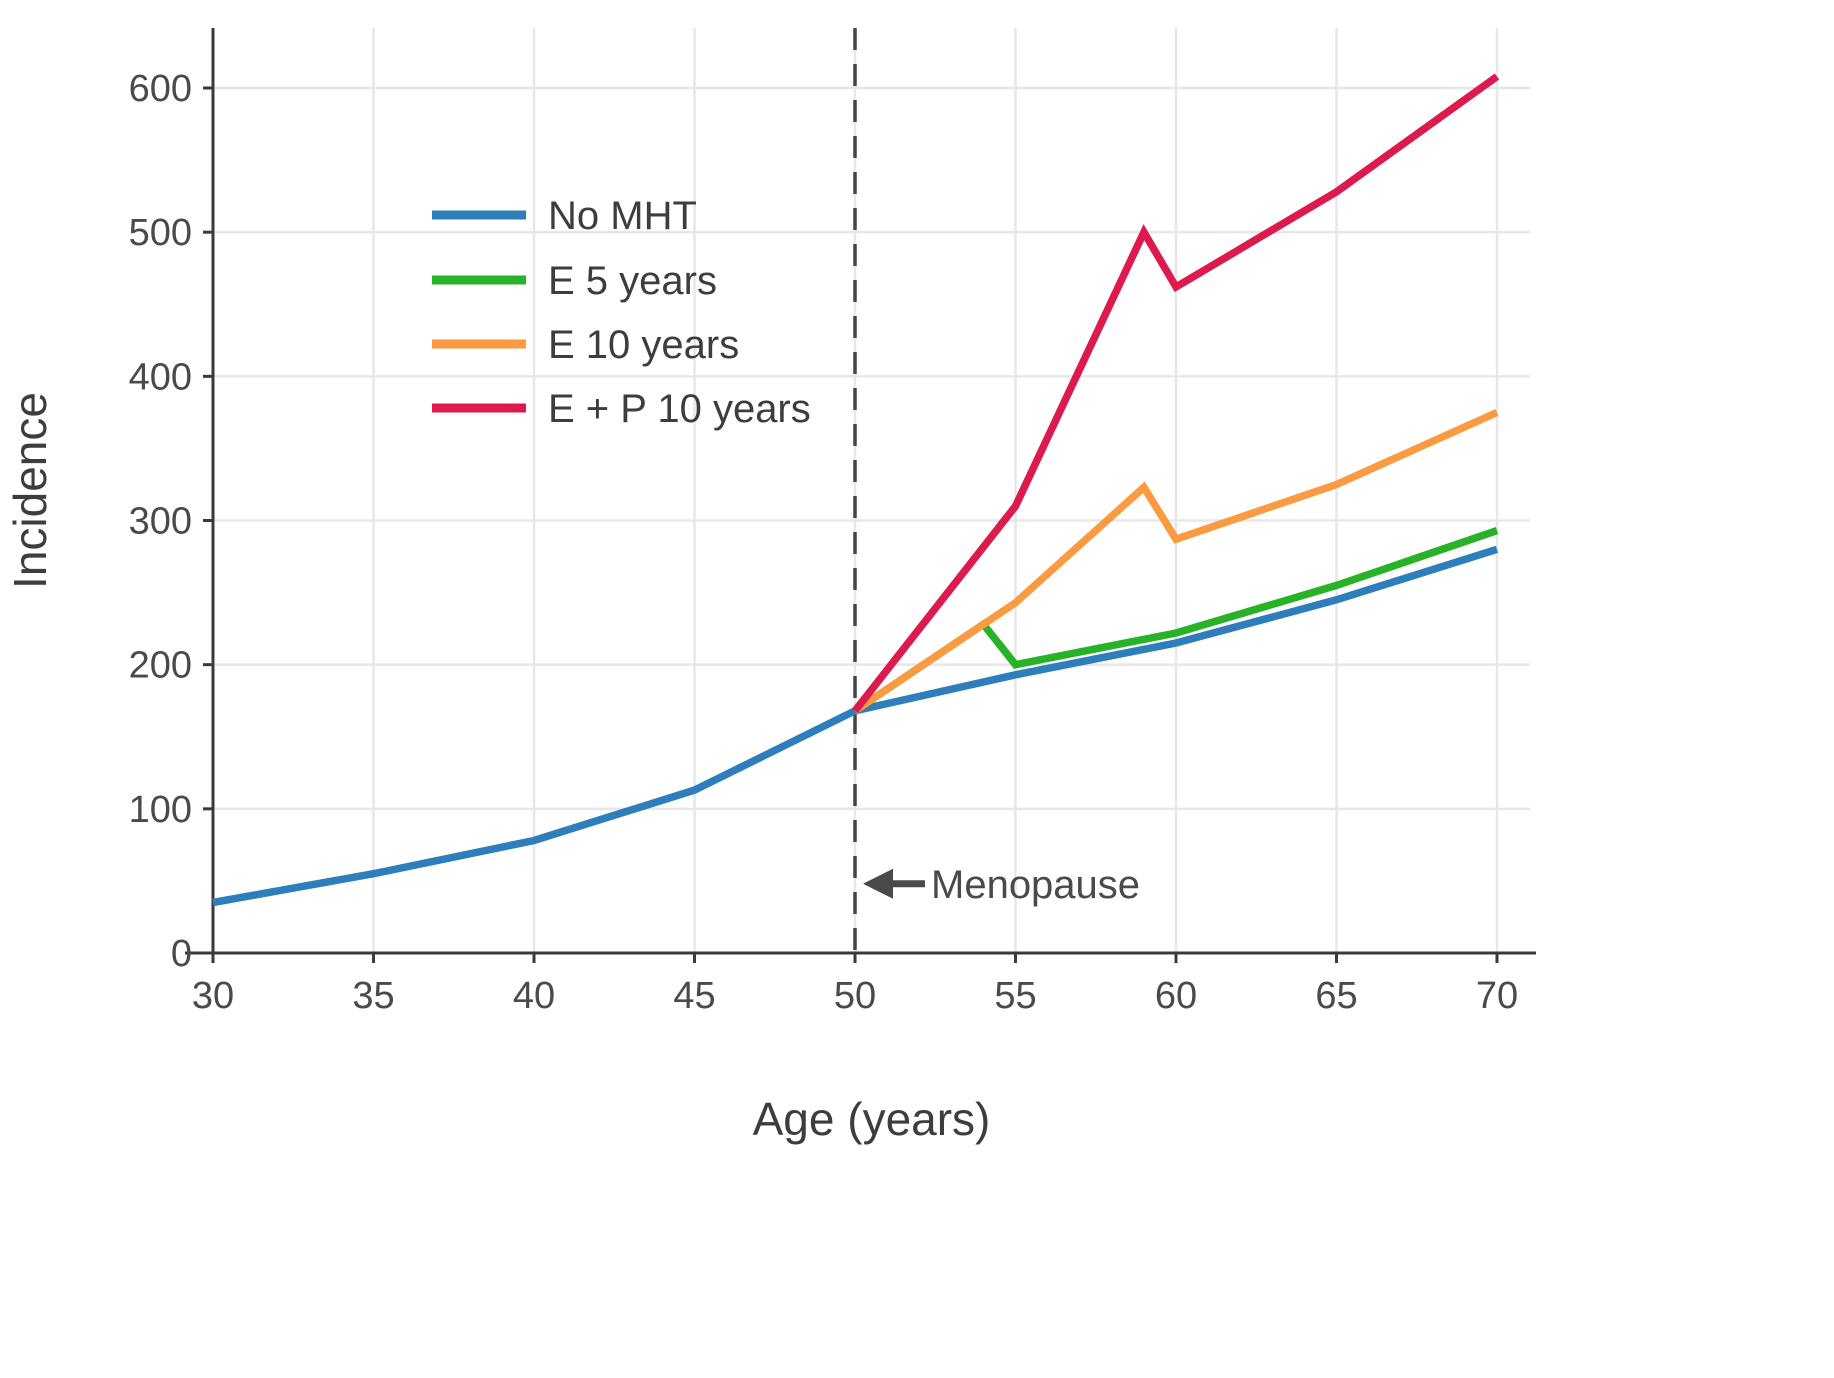 This screenshot has height=1378, width=1834. Describe the element at coordinates (30, 490) in the screenshot. I see `y-axis-title: Incidence` at that location.